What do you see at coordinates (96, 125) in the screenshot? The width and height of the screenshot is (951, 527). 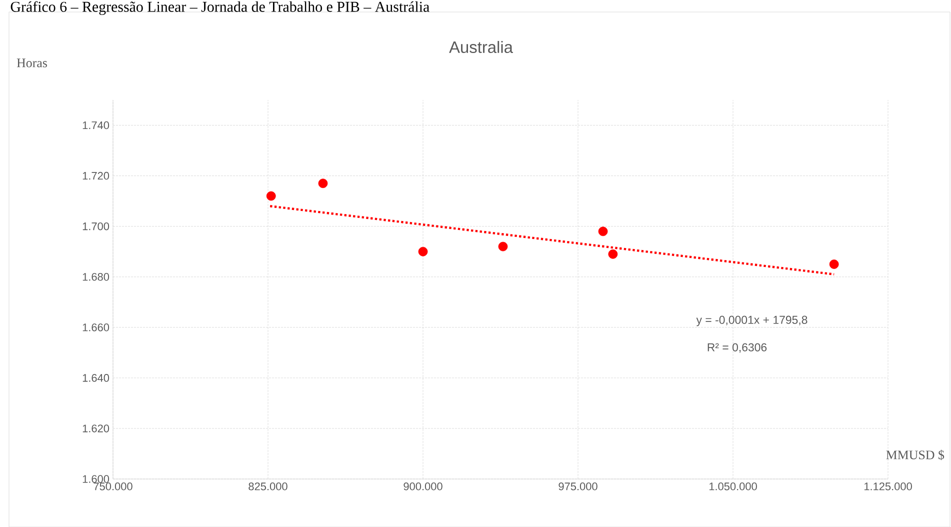 I see `y-tick-label: 1.740` at bounding box center [96, 125].